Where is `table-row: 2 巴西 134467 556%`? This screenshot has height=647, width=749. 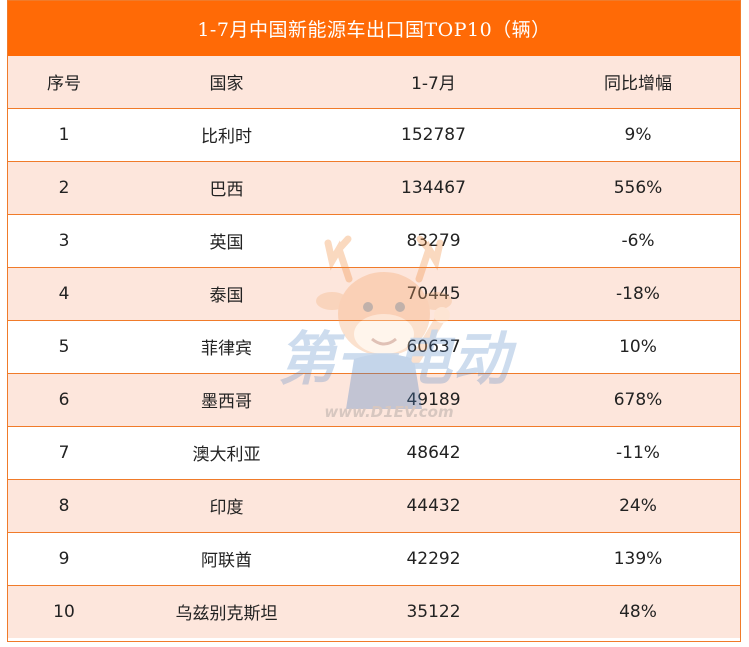
table-row: 2 巴西 134467 556% is located at coordinates (374, 188).